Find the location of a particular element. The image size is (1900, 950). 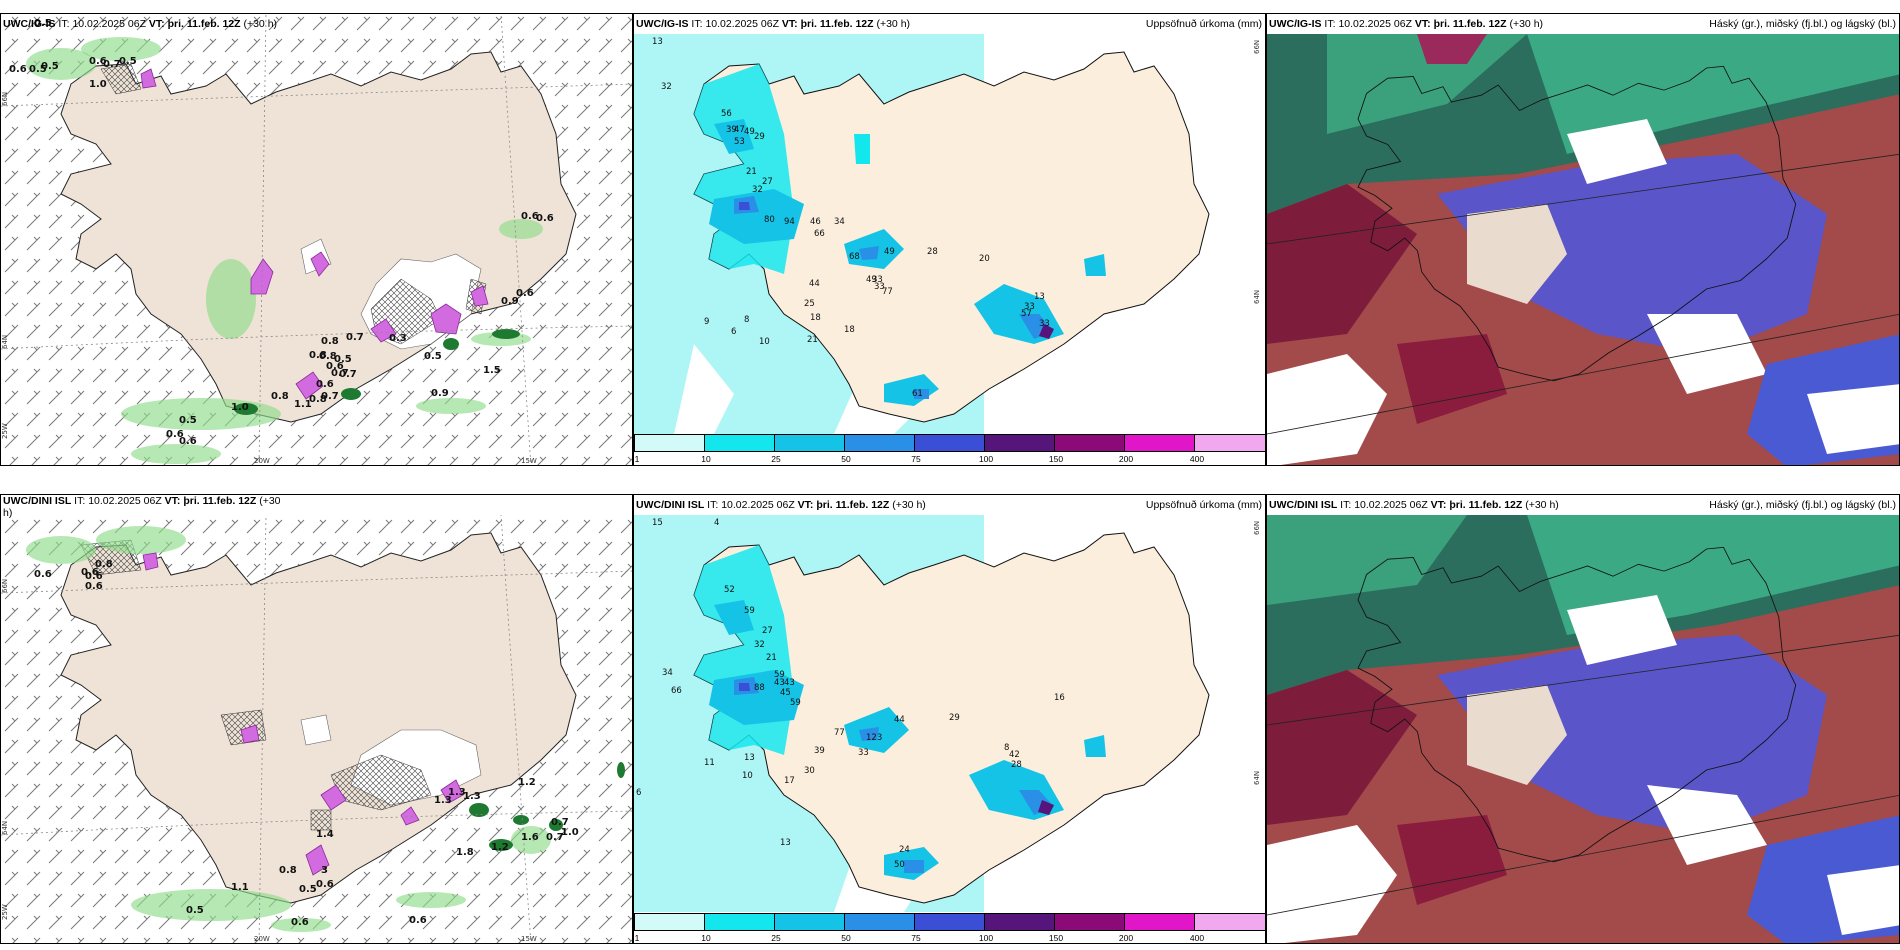

svg-text: 66N is located at coordinates (5, 586).